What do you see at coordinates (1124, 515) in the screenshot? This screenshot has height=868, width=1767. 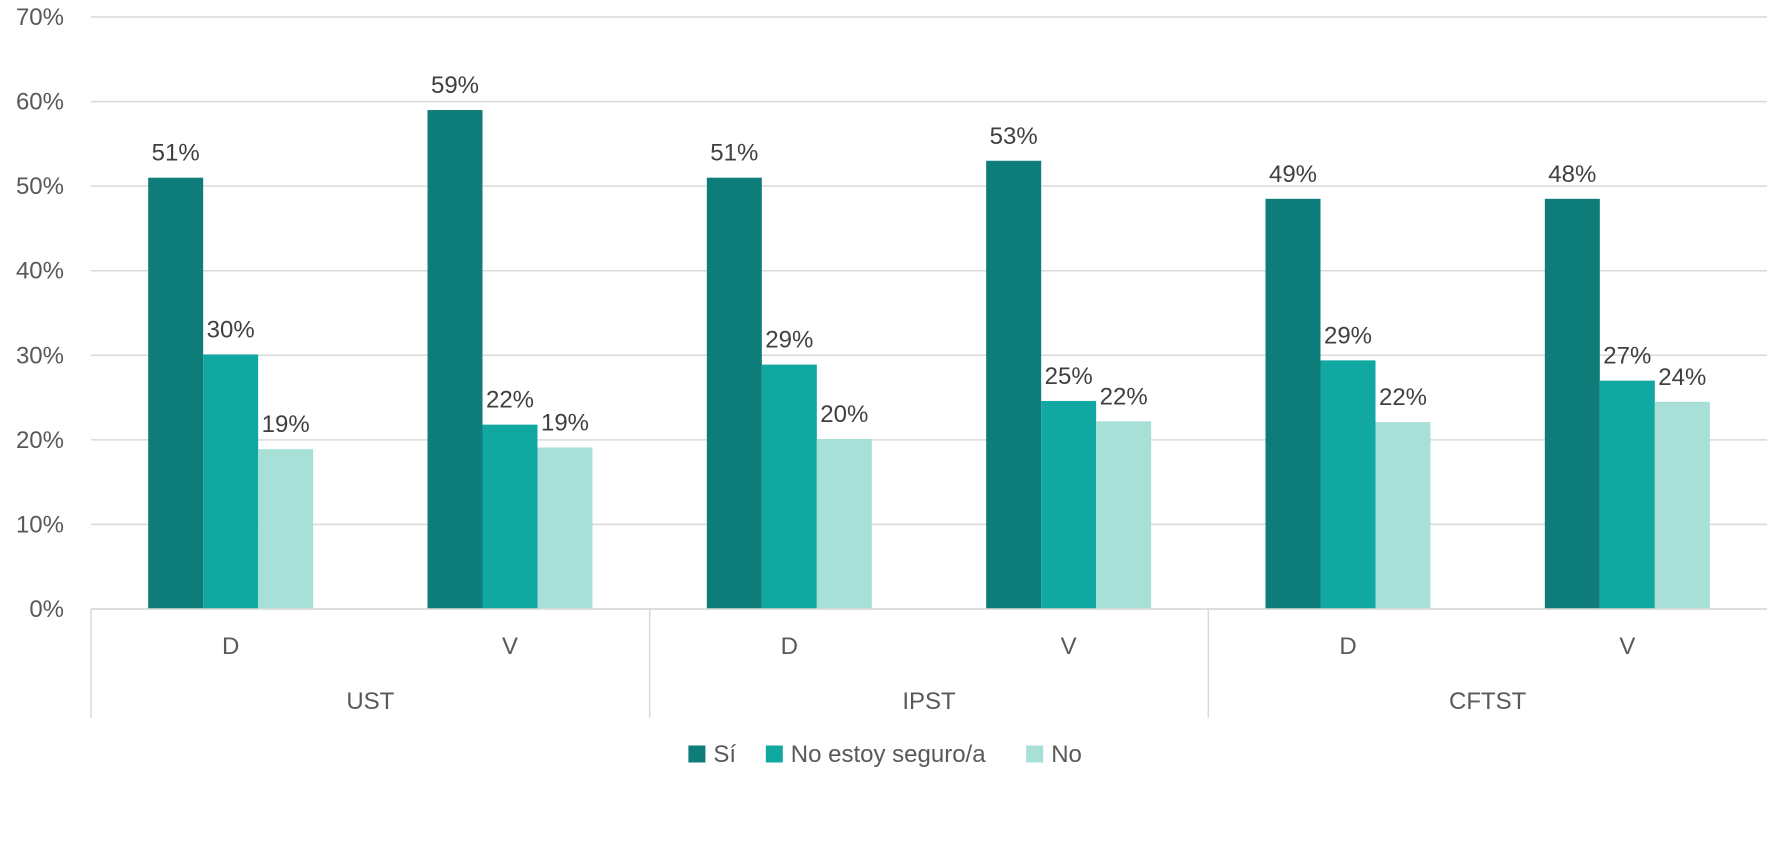 I see `bar-no-ipst-v` at bounding box center [1124, 515].